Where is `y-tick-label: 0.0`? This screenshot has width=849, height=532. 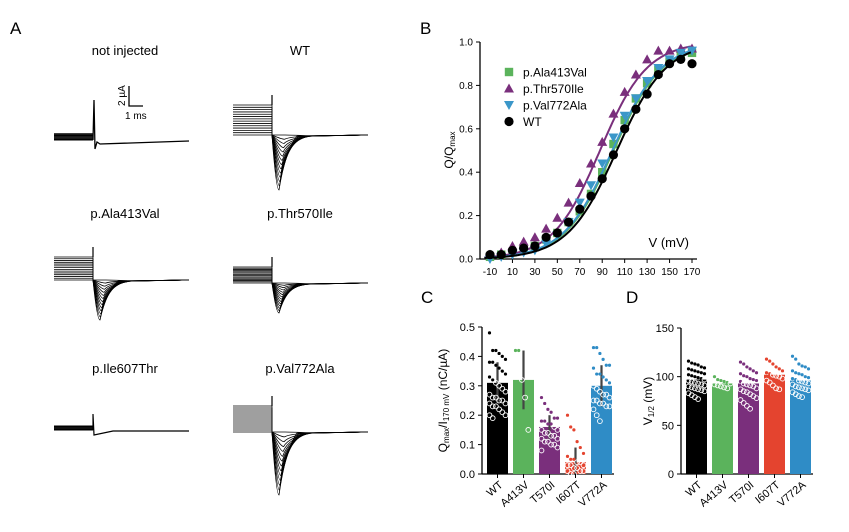
y-tick-label: 0.0 is located at coordinates (466, 260).